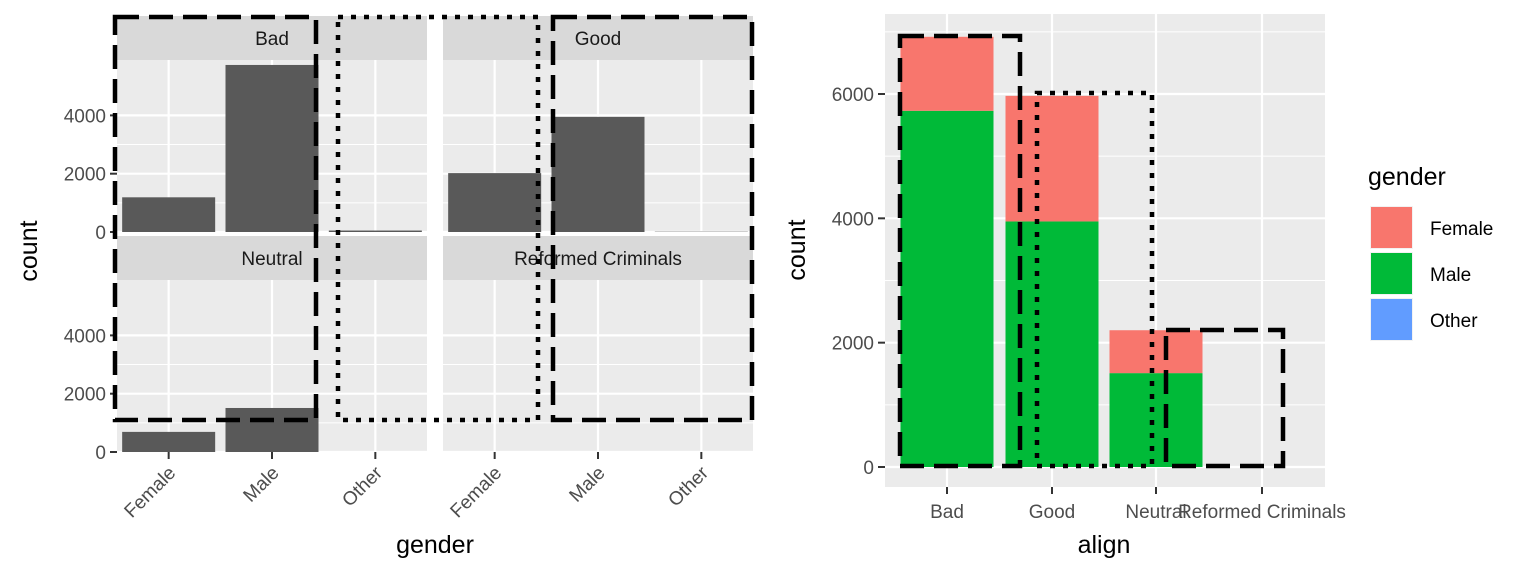 The height and width of the screenshot is (576, 1536). Describe the element at coordinates (435, 545) in the screenshot. I see `x-axis-title: gender` at that location.